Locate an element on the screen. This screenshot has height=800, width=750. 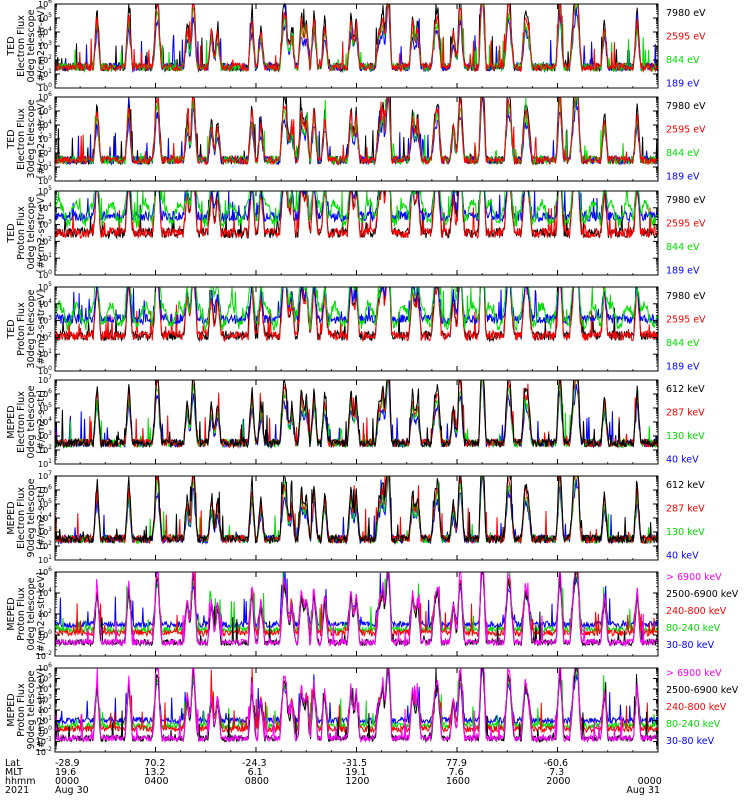
row-label-lat: Lat is located at coordinates (12, 763).